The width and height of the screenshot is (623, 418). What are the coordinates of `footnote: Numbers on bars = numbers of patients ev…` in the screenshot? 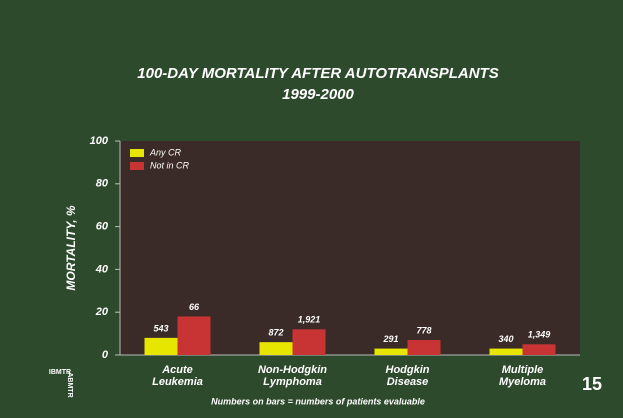 It's located at (318, 401).